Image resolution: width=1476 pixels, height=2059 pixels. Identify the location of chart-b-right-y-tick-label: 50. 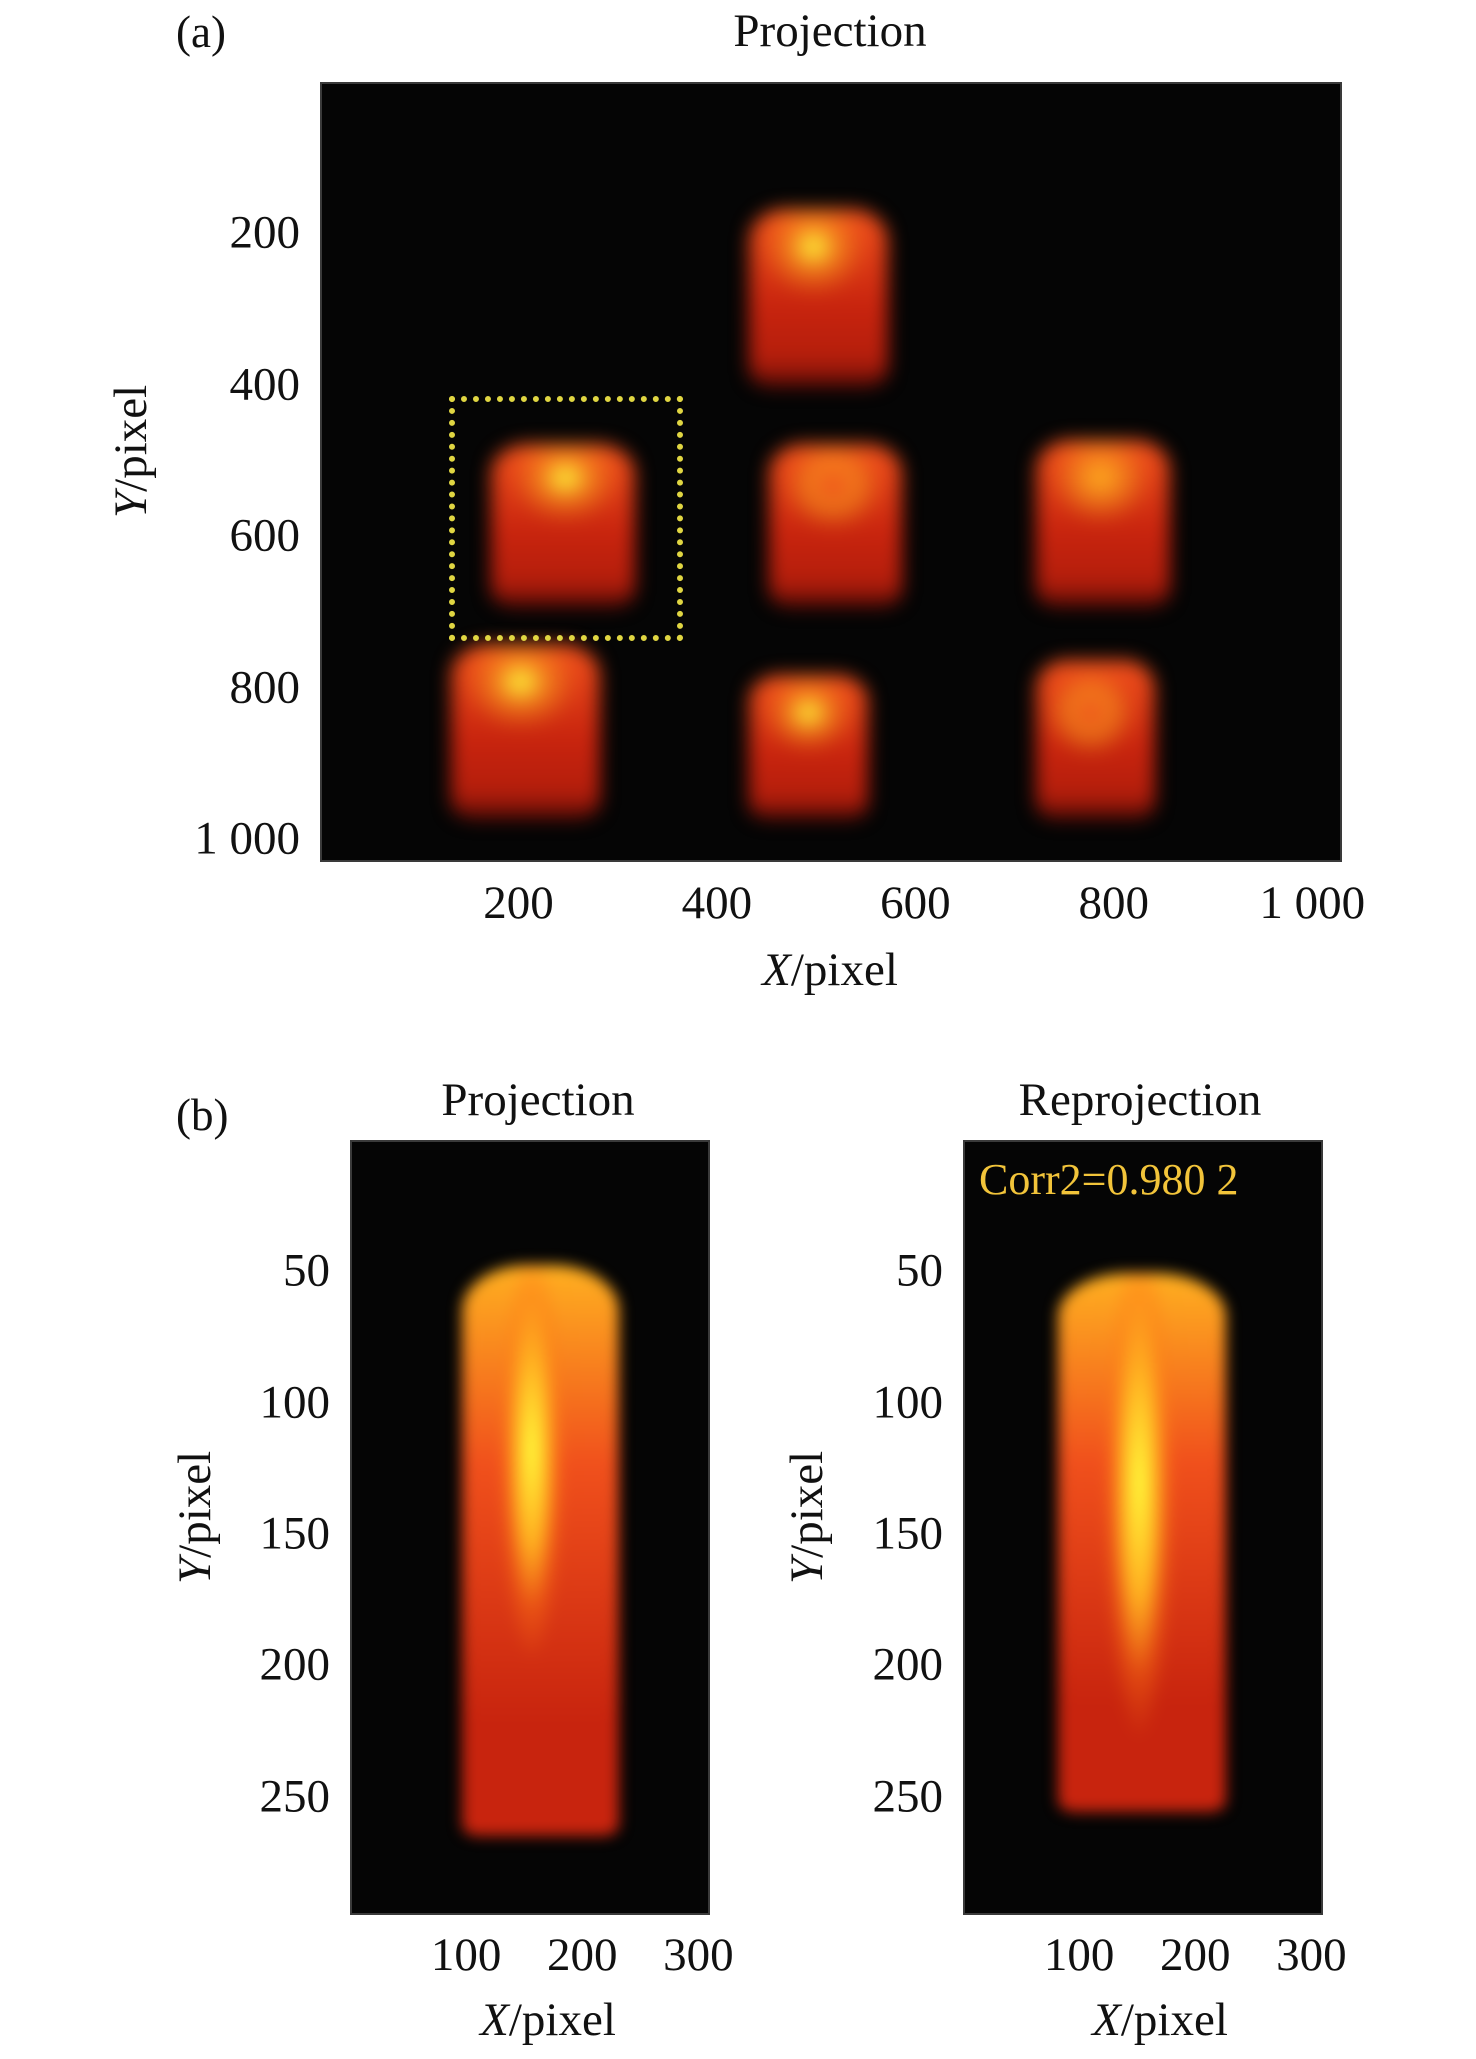
(919, 1270).